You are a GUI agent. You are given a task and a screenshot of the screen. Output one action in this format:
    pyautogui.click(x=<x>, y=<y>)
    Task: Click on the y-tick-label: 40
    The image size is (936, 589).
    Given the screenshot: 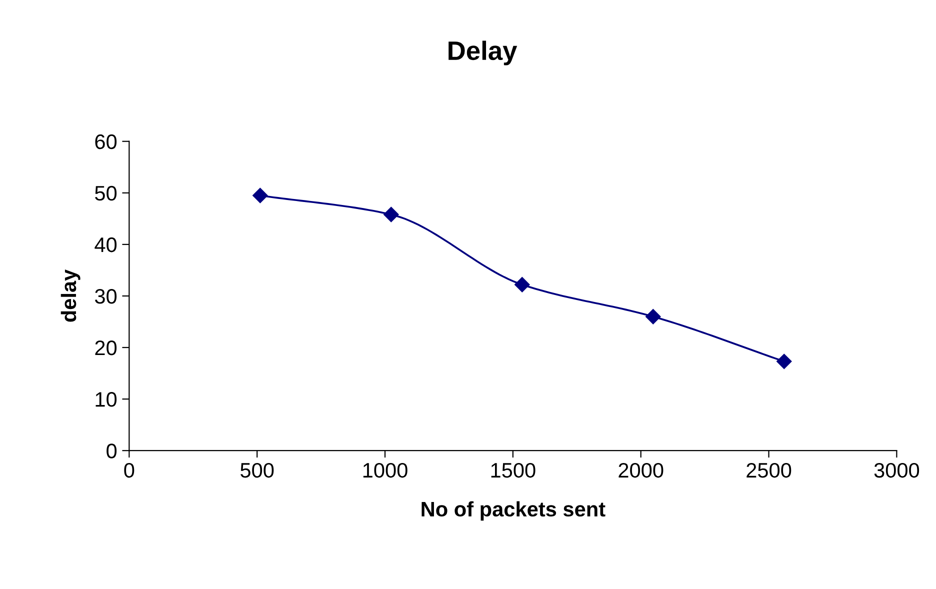 What is the action you would take?
    pyautogui.click(x=105, y=244)
    